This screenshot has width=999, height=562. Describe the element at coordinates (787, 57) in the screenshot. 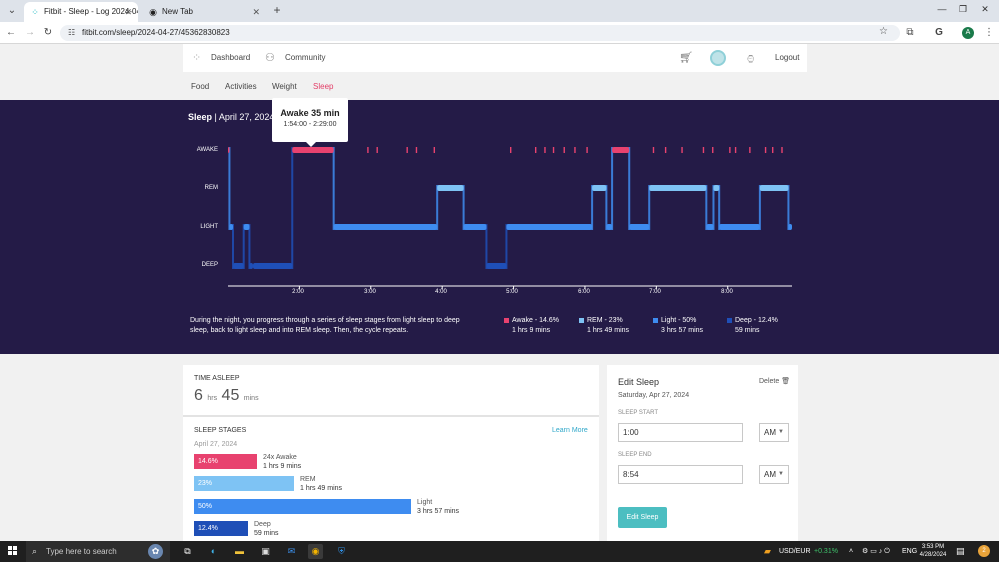

I see `logout-link: Logout` at that location.